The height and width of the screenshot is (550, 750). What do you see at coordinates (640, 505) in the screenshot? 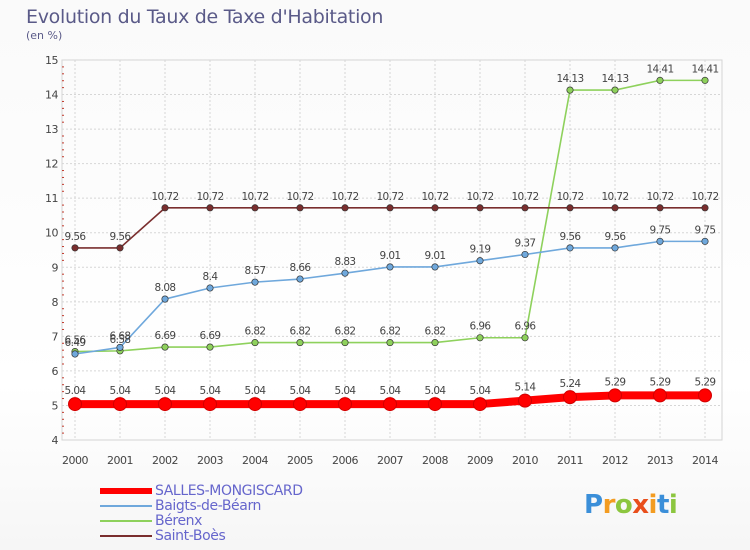
I see `logo-letter: x` at bounding box center [640, 505].